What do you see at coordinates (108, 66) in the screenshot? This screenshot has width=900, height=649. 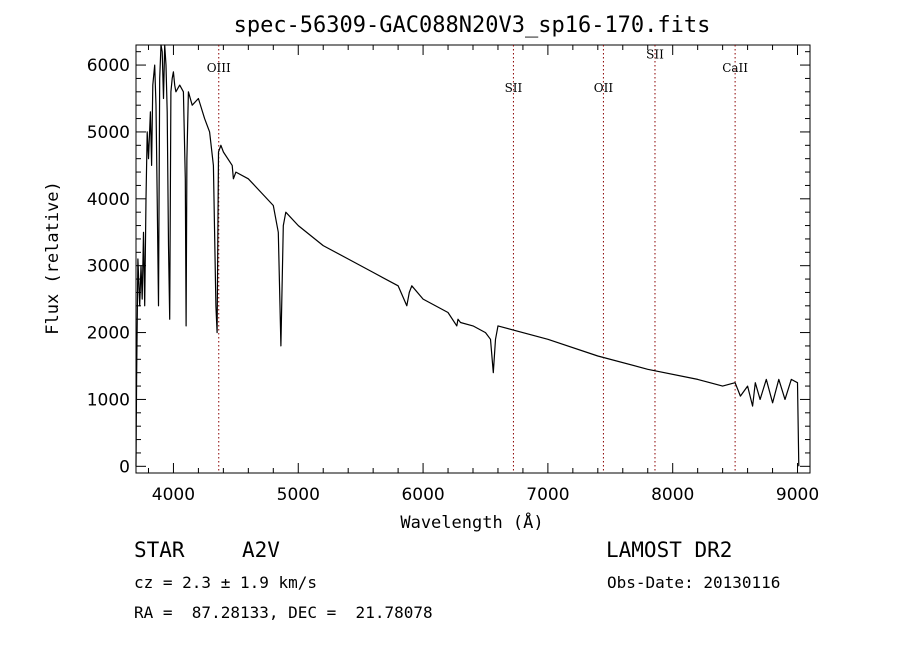 I see `y-tick-label: 6000` at bounding box center [108, 66].